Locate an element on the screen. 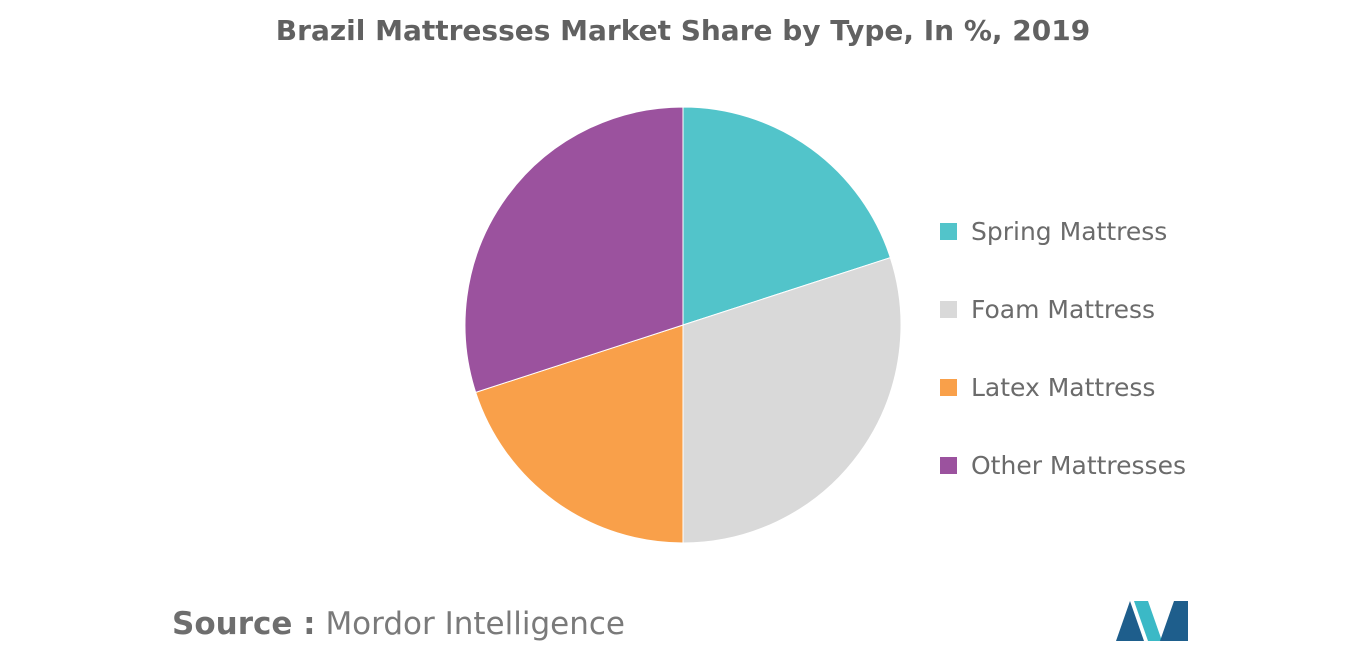  legend-item-latex: Latex Mattress is located at coordinates (1063, 387).